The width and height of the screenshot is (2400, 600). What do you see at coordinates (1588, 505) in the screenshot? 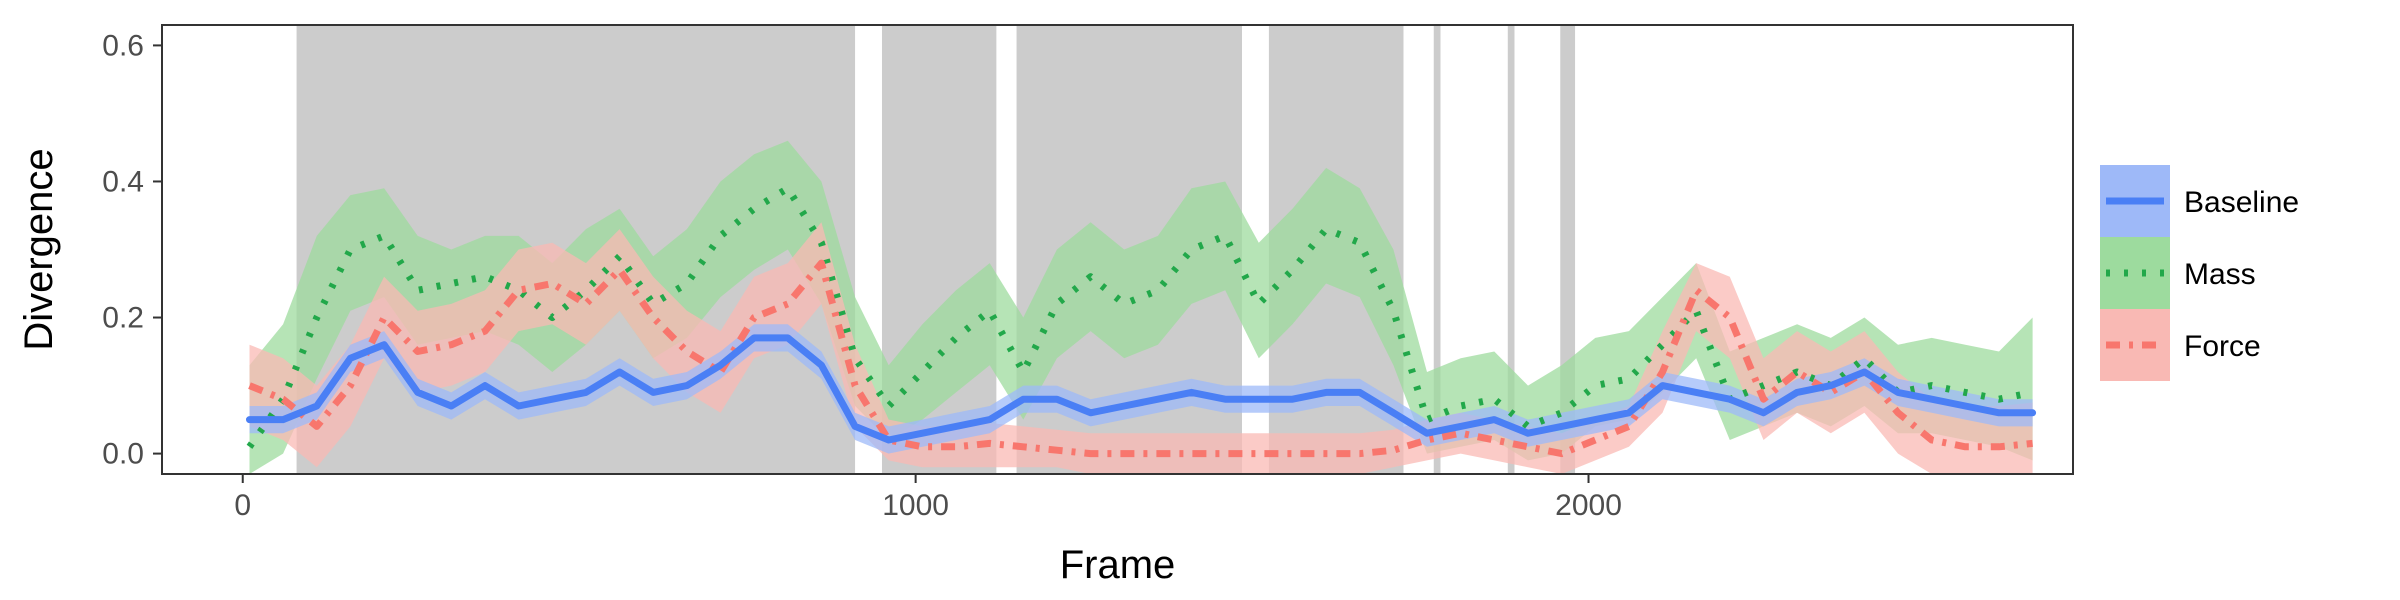
I see `x-tick-label: 2000` at bounding box center [1588, 505].